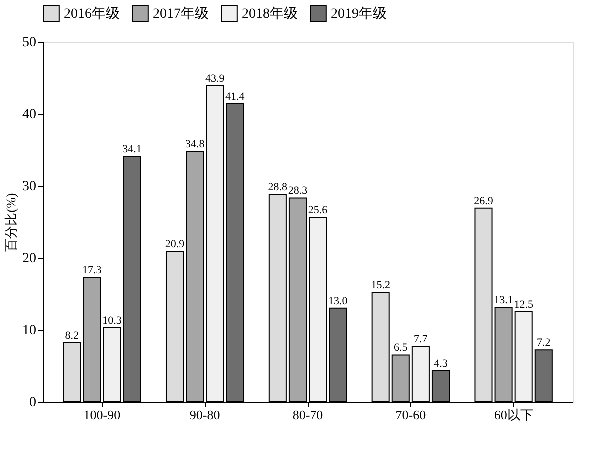 The width and height of the screenshot is (614, 453). What do you see at coordinates (308, 415) in the screenshot?
I see `x-tick-label: 80-70` at bounding box center [308, 415].